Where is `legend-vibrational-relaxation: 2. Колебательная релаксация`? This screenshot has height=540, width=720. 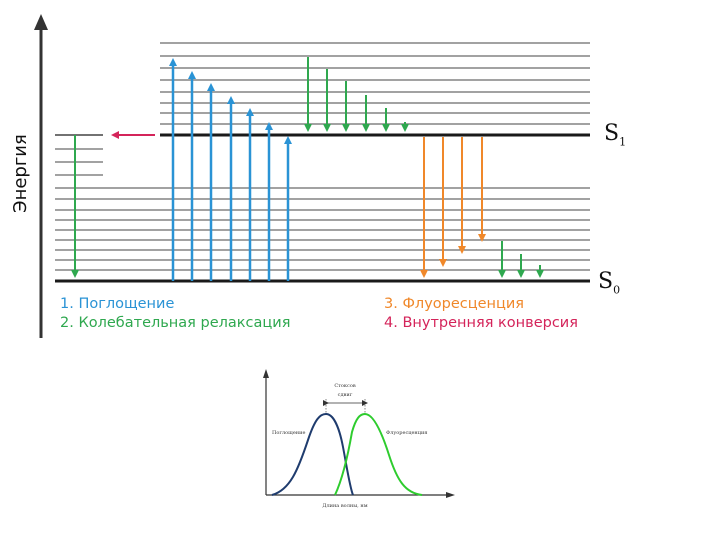 legend-vibrational-relaxation: 2. Колебательная релаксация is located at coordinates (175, 323).